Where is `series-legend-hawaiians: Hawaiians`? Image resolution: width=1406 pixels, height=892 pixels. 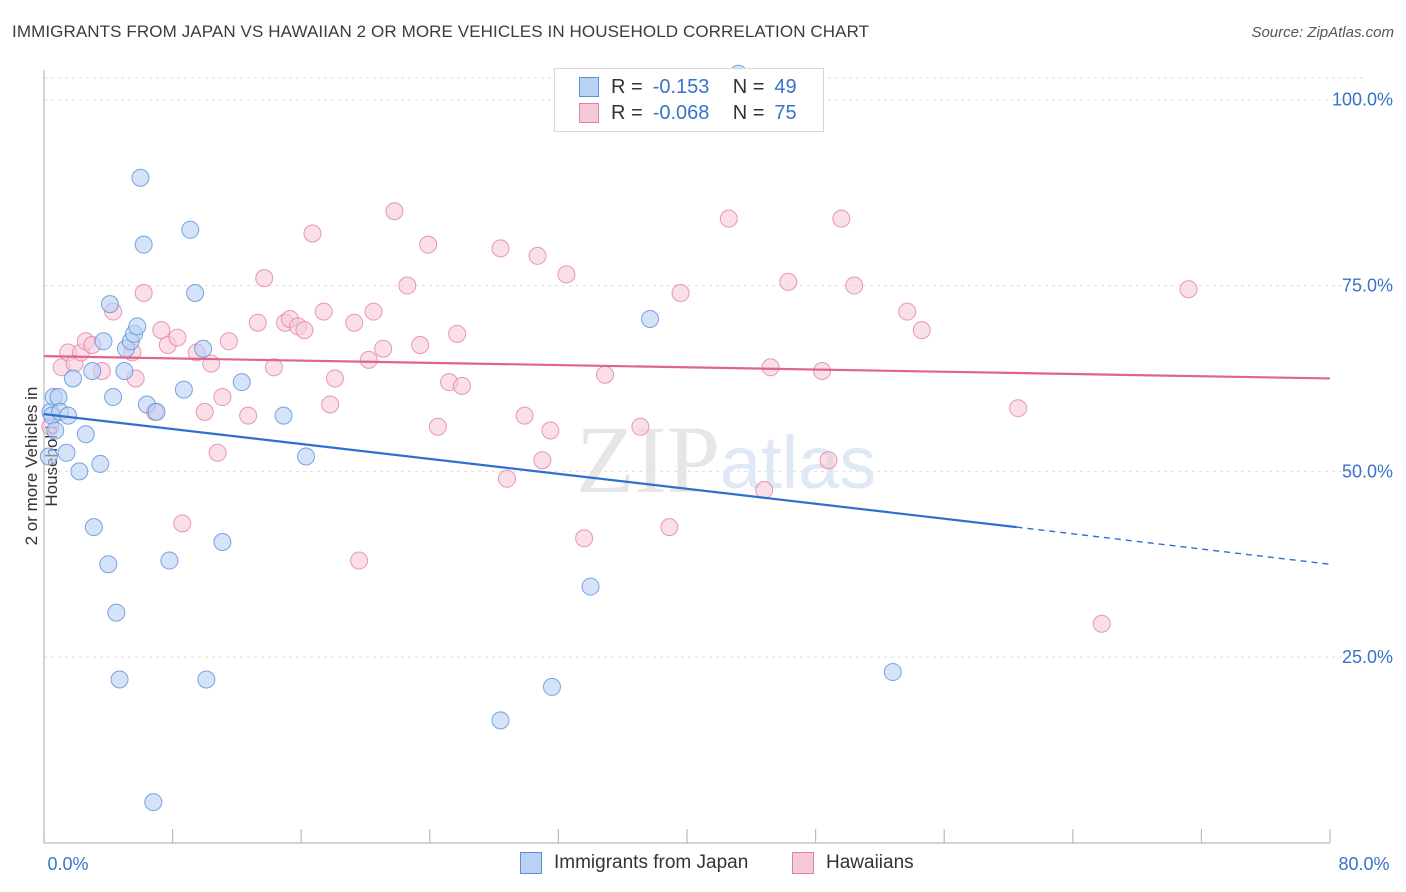 series-legend-hawaiians: Hawaiians is located at coordinates (853, 863).